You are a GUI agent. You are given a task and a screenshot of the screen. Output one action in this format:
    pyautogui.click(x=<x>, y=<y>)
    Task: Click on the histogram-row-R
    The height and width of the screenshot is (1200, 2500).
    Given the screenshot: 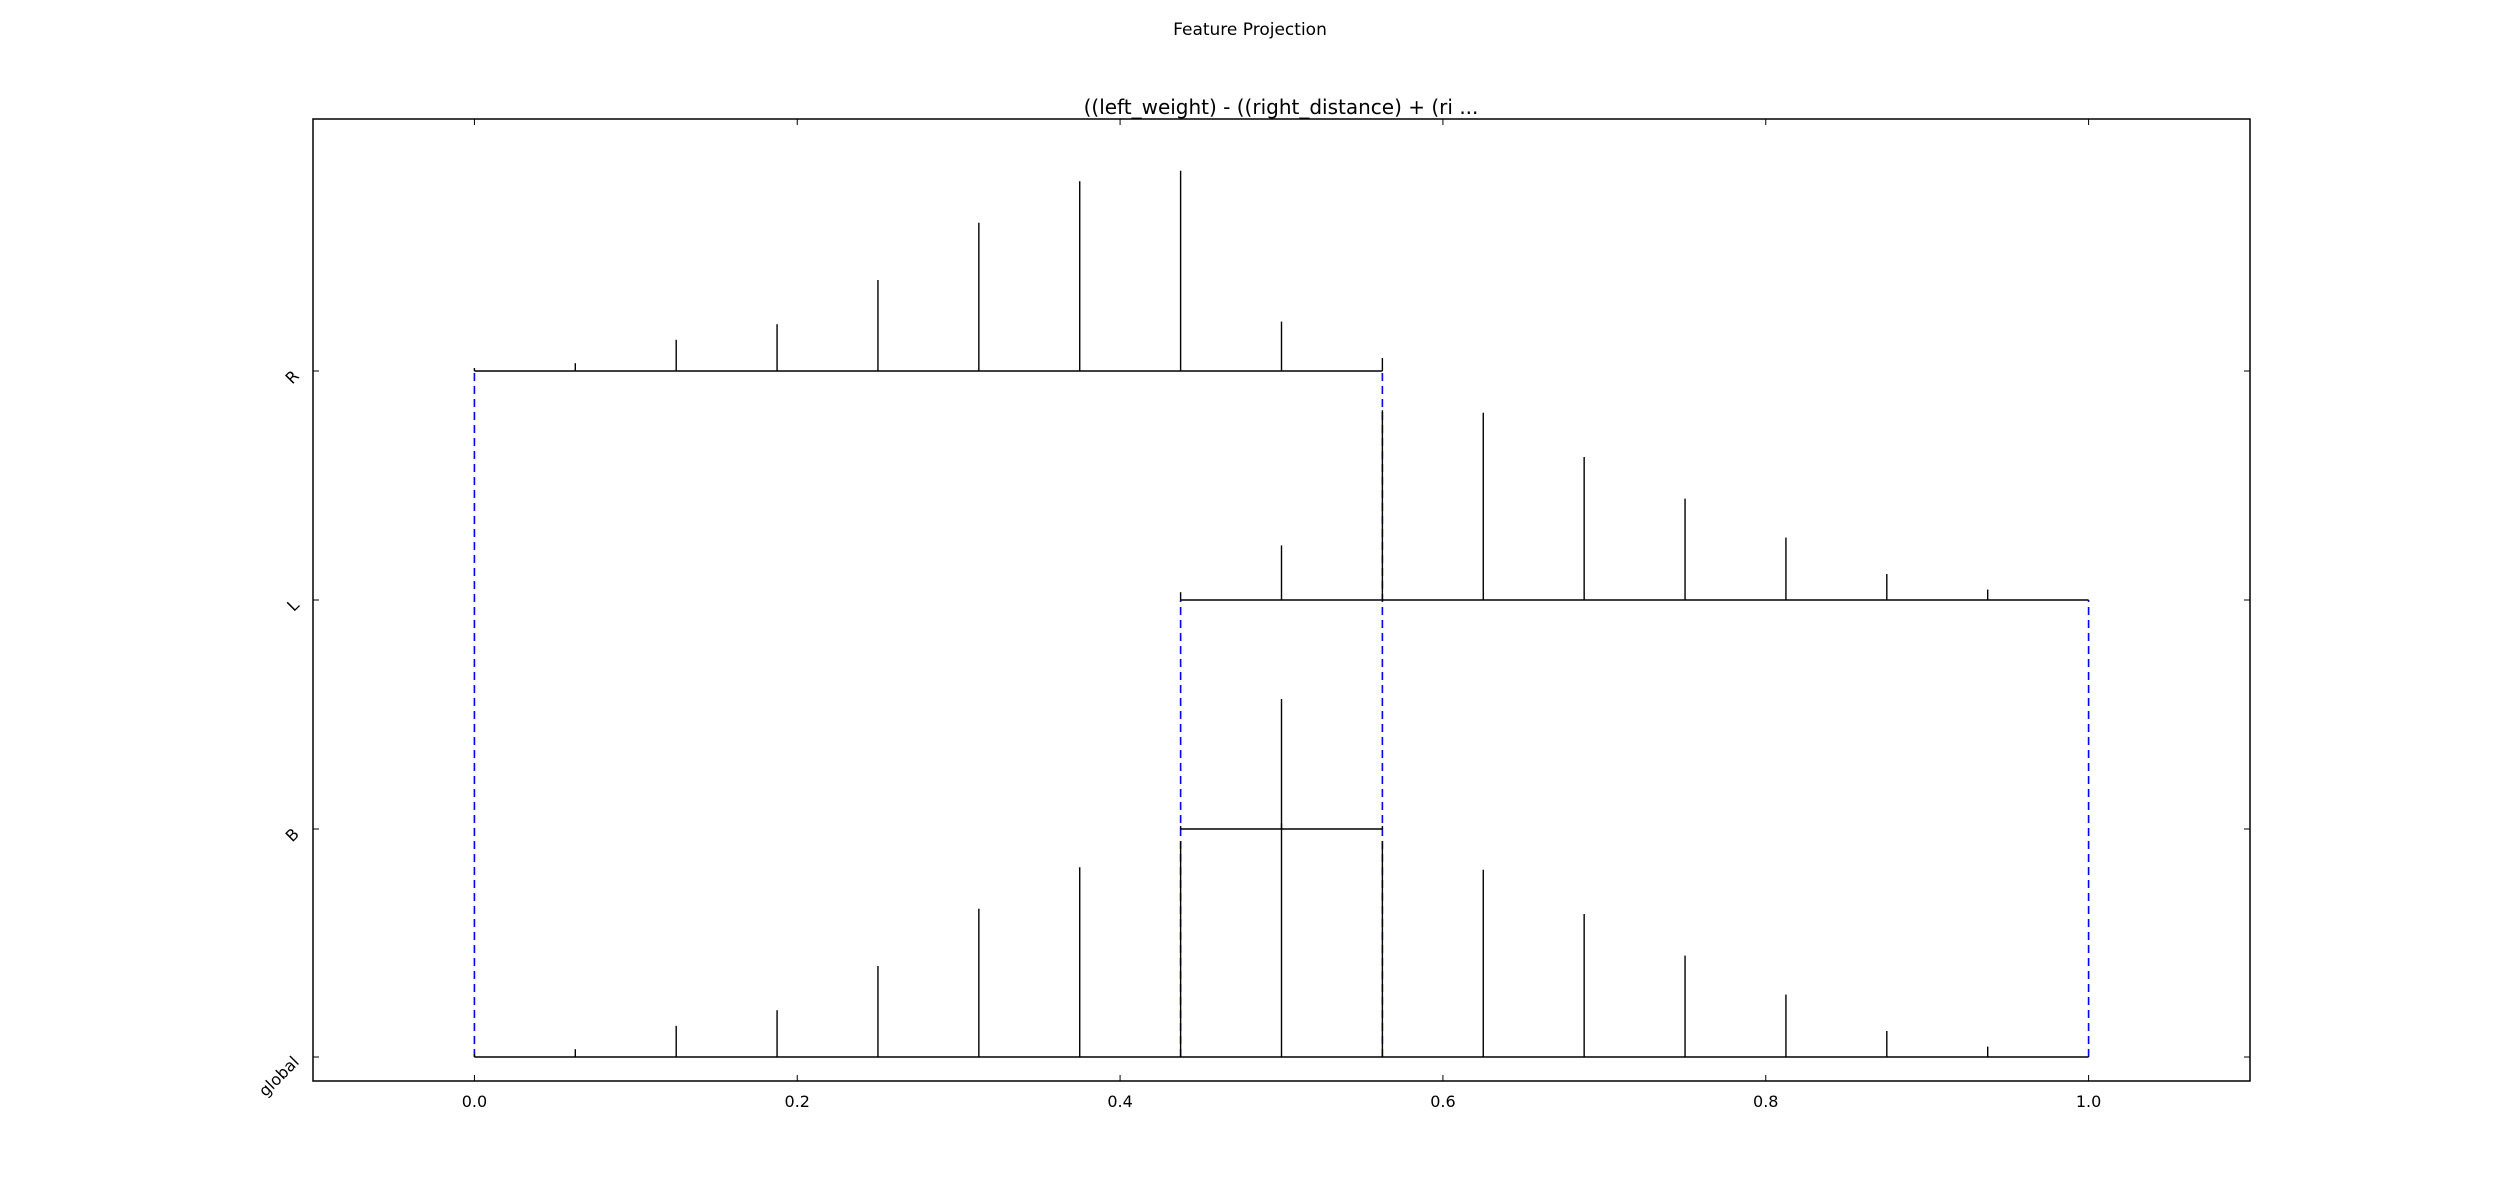 What is the action you would take?
    pyautogui.click(x=928, y=271)
    